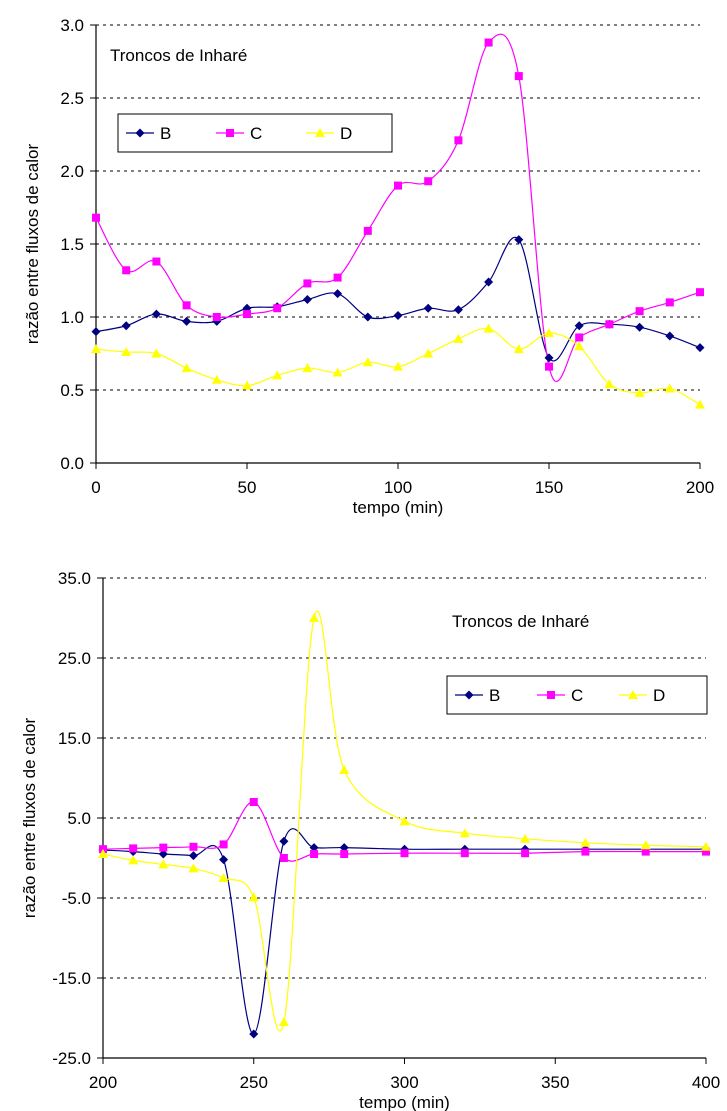 This screenshot has height=1111, width=727. I want to click on x-tick-label: 50, so click(247, 487).